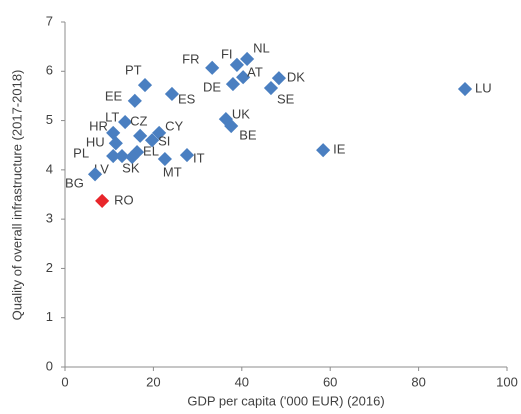  Describe the element at coordinates (286, 98) in the screenshot. I see `point-label: SE` at that location.